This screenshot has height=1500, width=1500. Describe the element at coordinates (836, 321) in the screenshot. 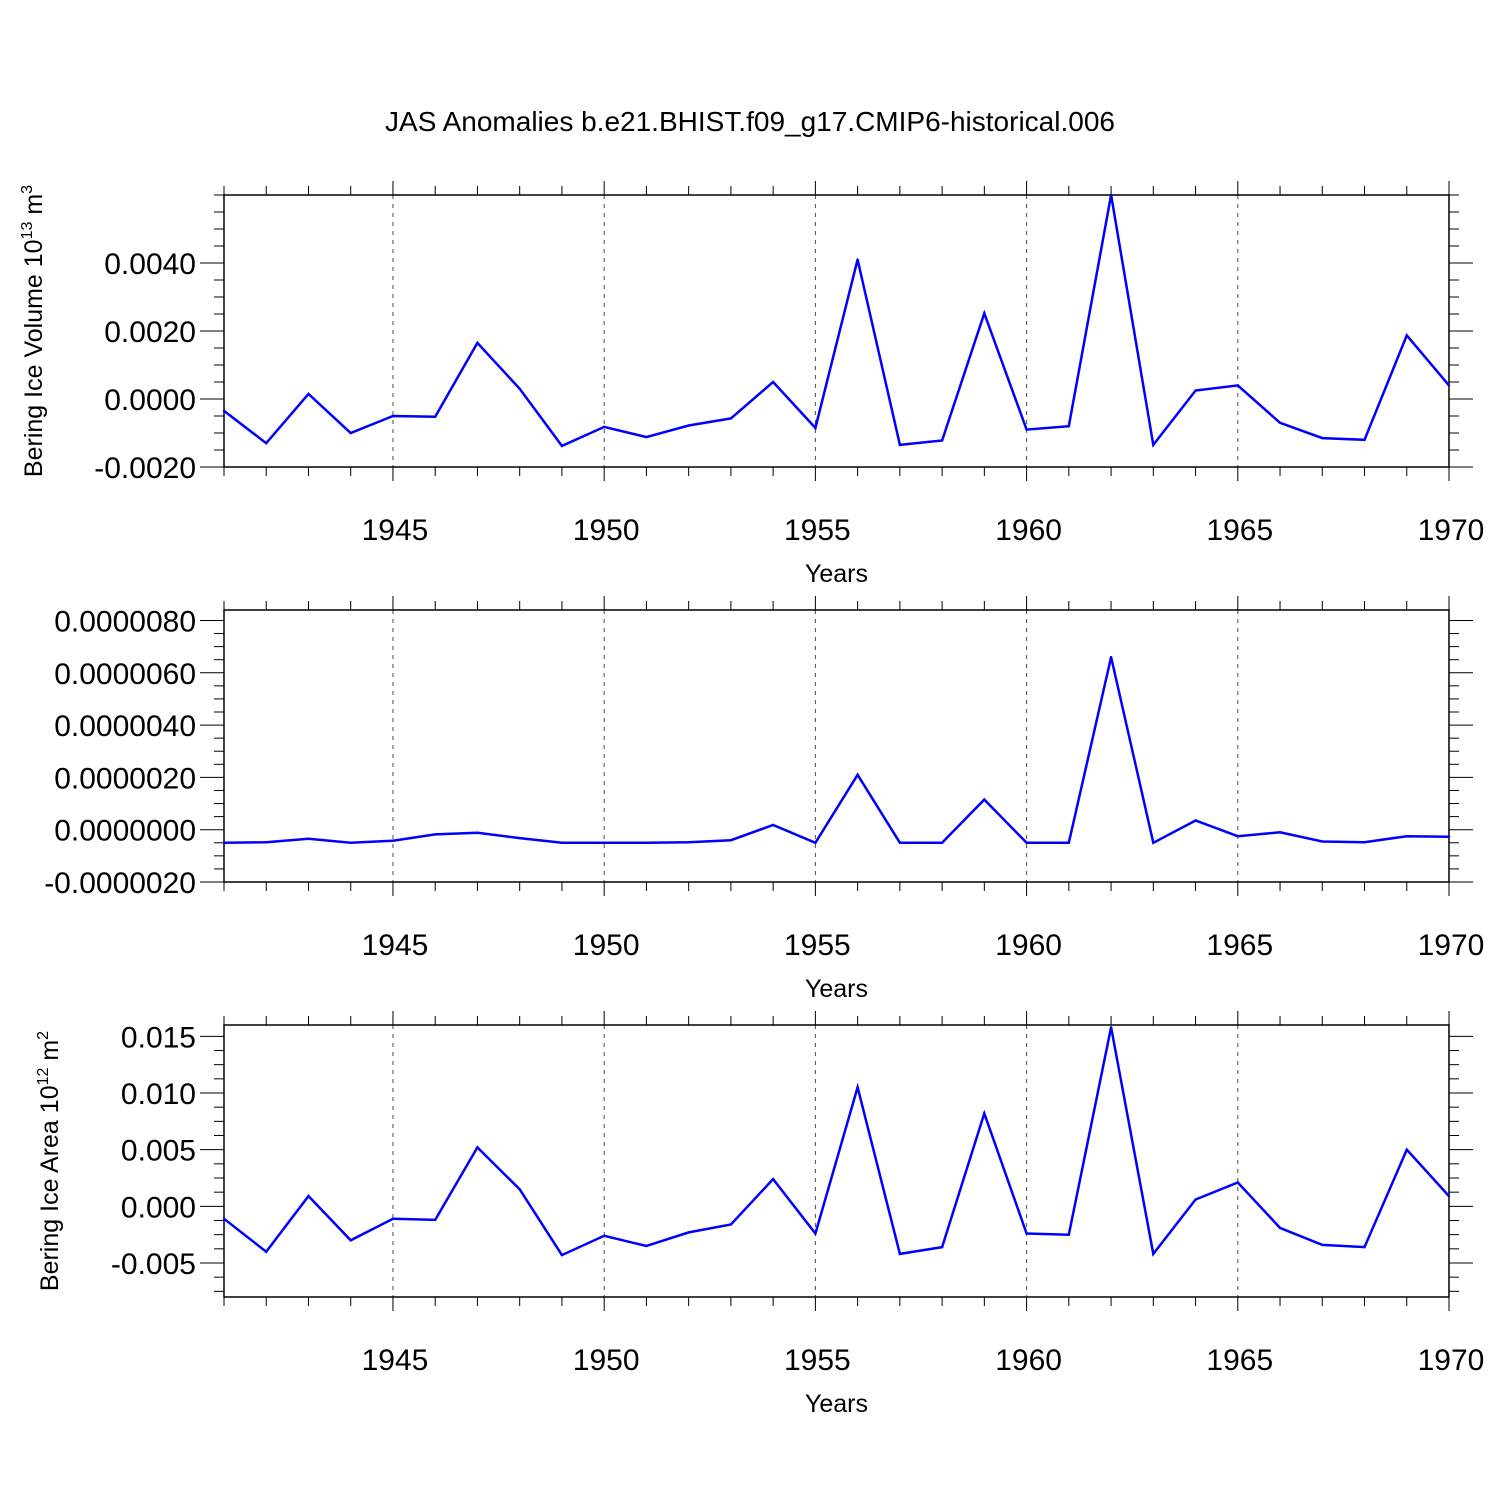

I see `series-line` at that location.